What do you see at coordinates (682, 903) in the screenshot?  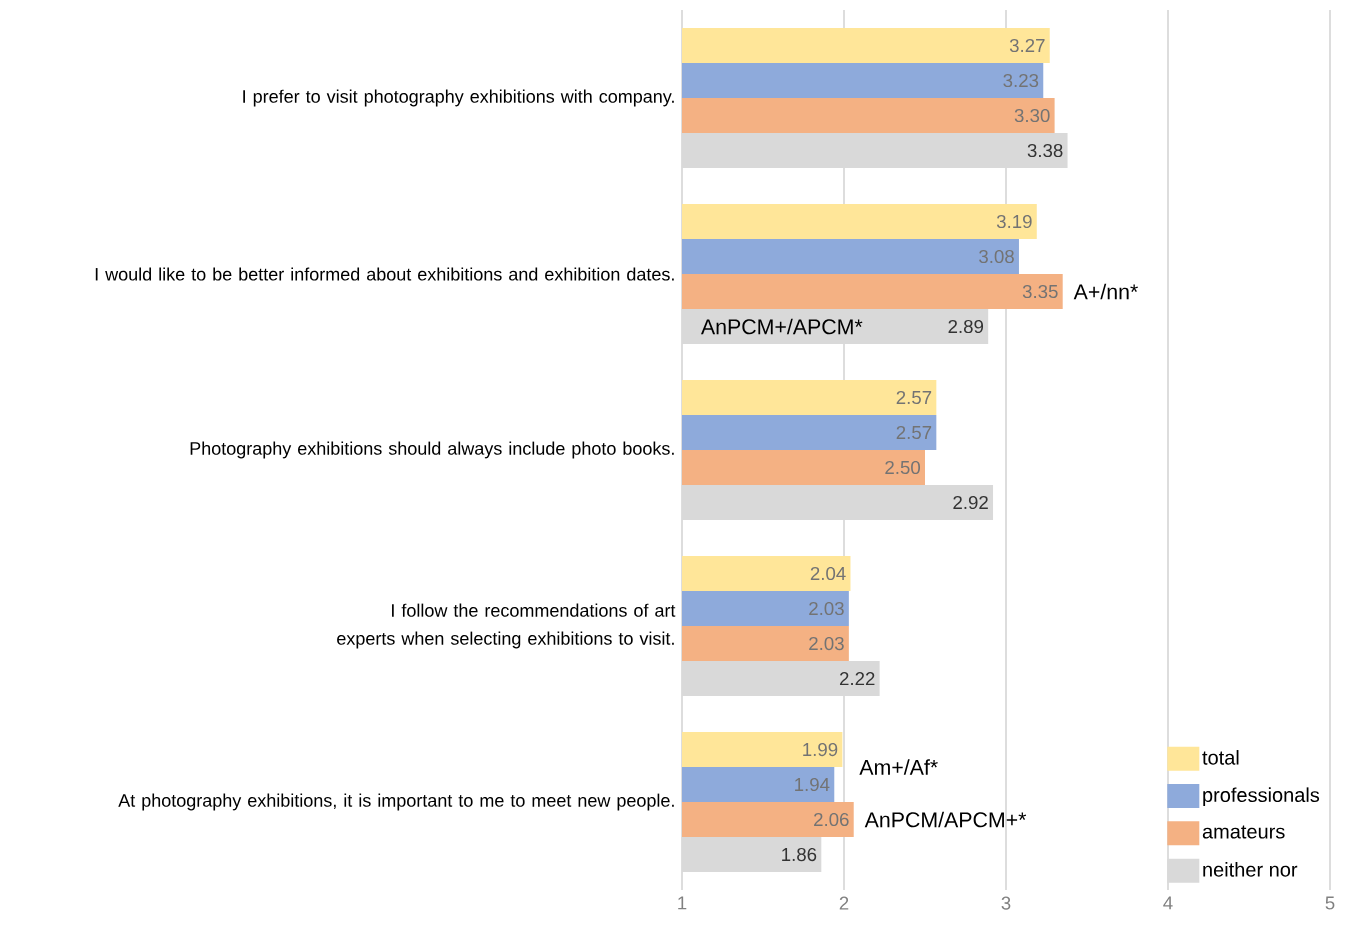 I see `x-tick-label: 1` at bounding box center [682, 903].